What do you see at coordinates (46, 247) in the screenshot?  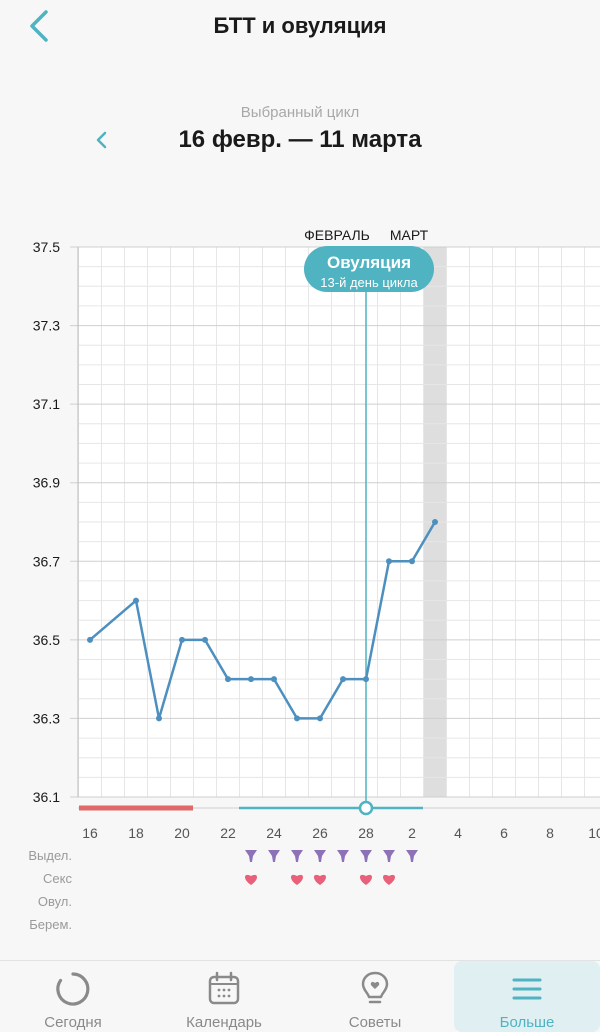 I see `y-tick-label: 37.5` at bounding box center [46, 247].